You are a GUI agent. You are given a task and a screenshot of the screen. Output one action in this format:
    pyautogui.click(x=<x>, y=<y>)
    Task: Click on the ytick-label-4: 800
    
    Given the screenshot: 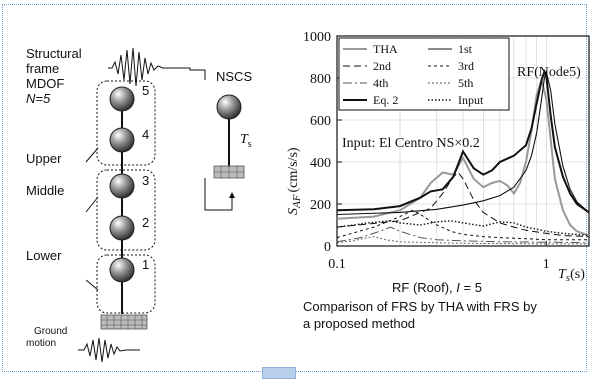 What is the action you would take?
    pyautogui.click(x=320, y=79)
    